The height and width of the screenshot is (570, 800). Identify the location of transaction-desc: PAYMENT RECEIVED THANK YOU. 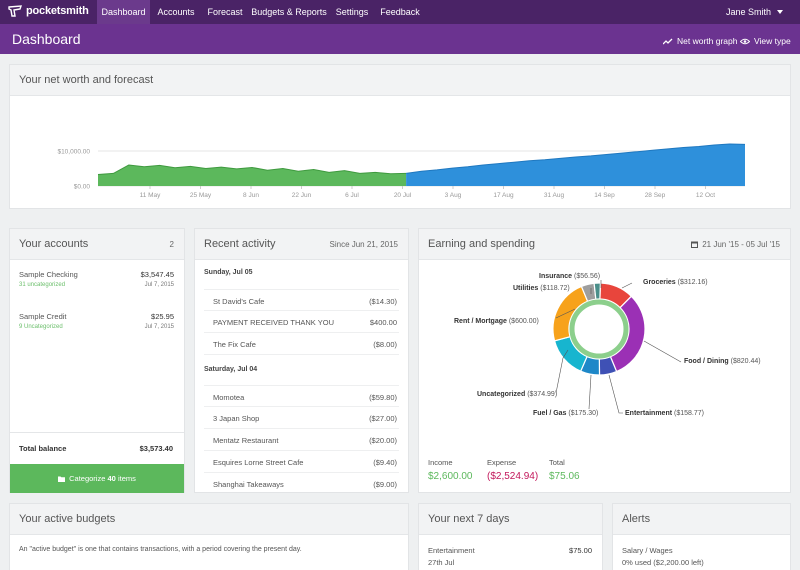
(273, 322).